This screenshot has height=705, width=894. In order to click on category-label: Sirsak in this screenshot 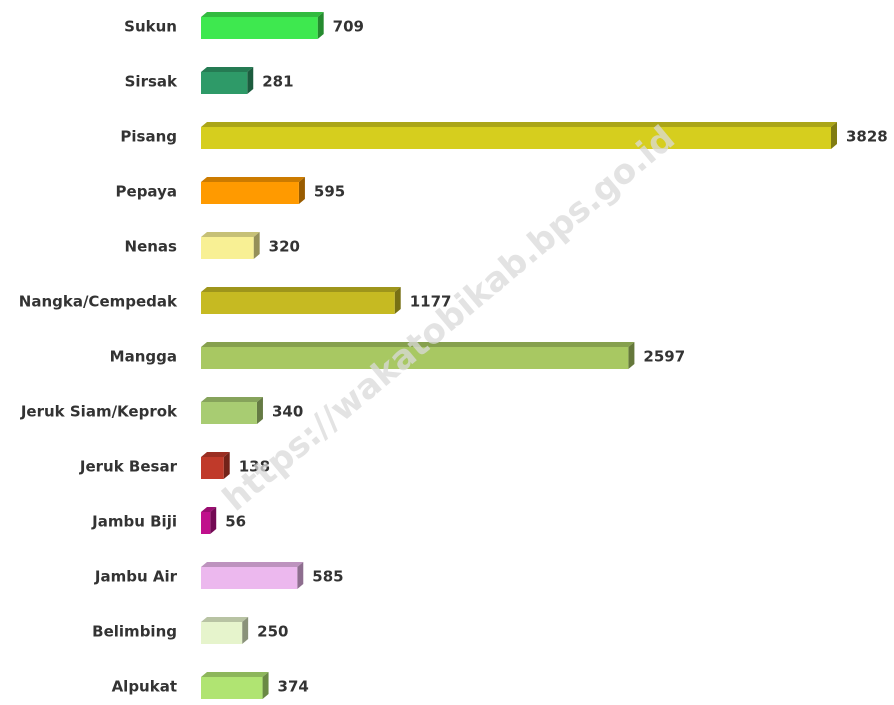, I will do `click(151, 82)`.